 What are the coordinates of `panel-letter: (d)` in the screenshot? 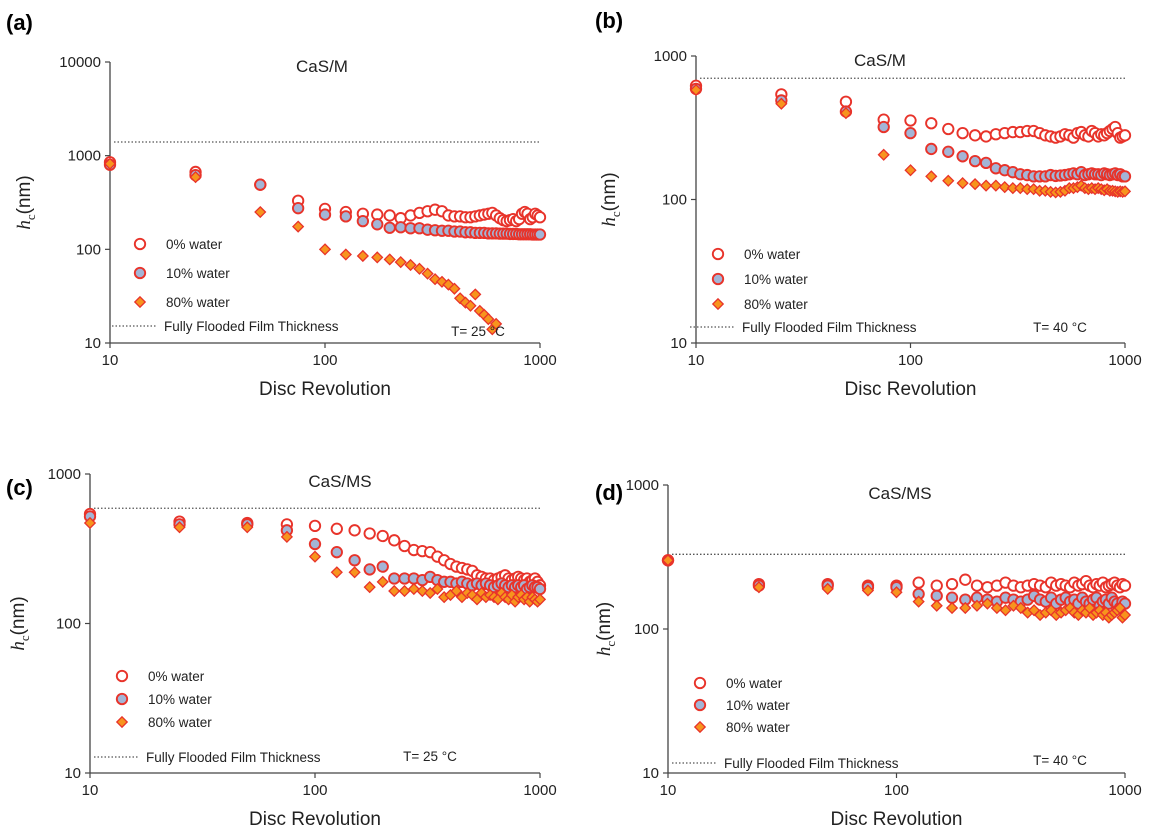 It's located at (609, 492).